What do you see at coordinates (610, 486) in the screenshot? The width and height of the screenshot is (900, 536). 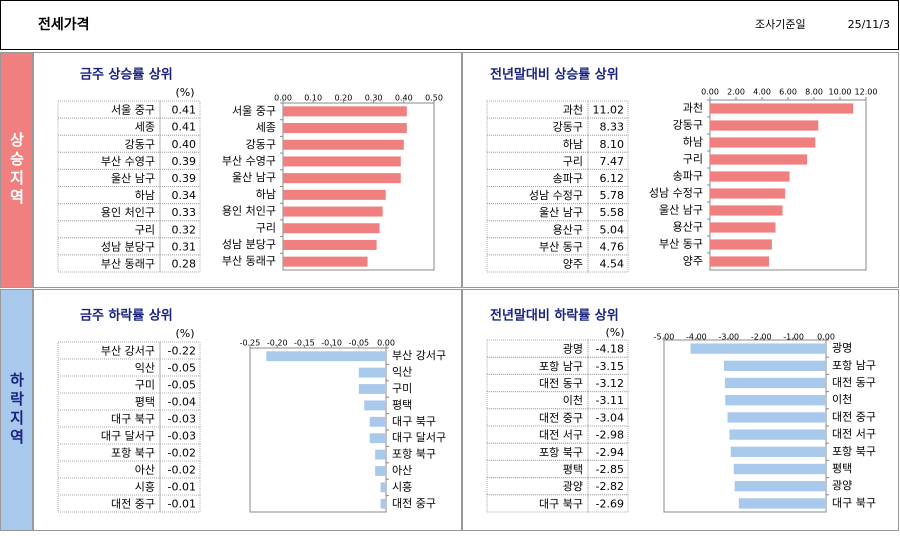 I see `table-value: -2.82` at bounding box center [610, 486].